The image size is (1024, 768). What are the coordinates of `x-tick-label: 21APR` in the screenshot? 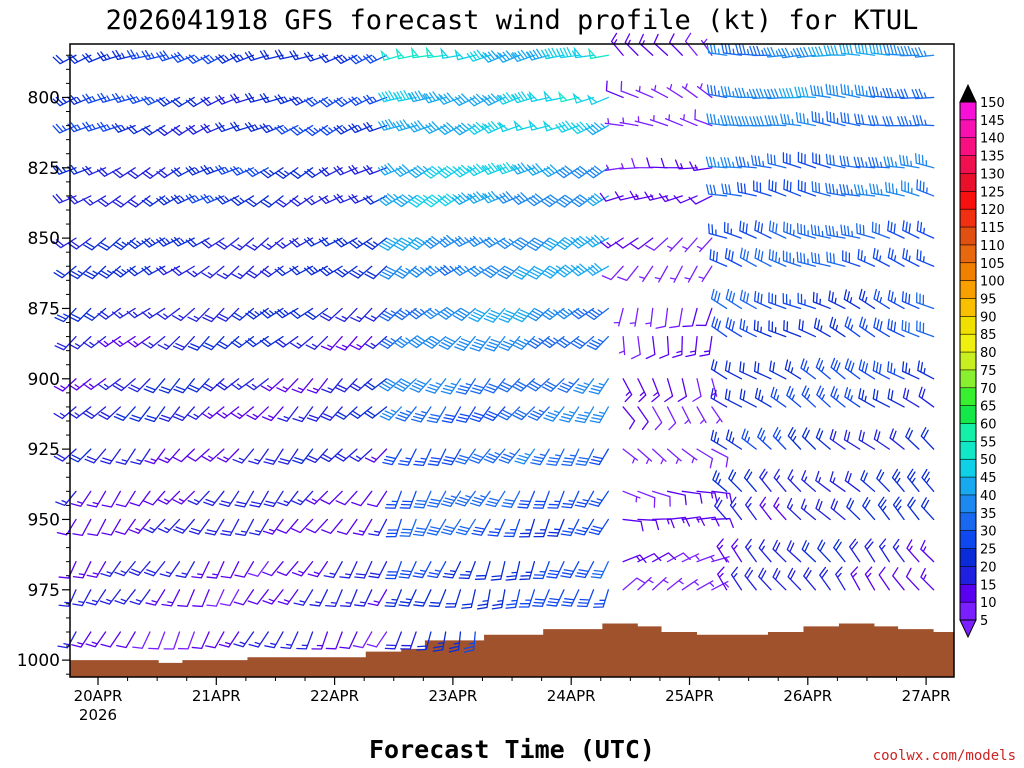 It's located at (216, 696).